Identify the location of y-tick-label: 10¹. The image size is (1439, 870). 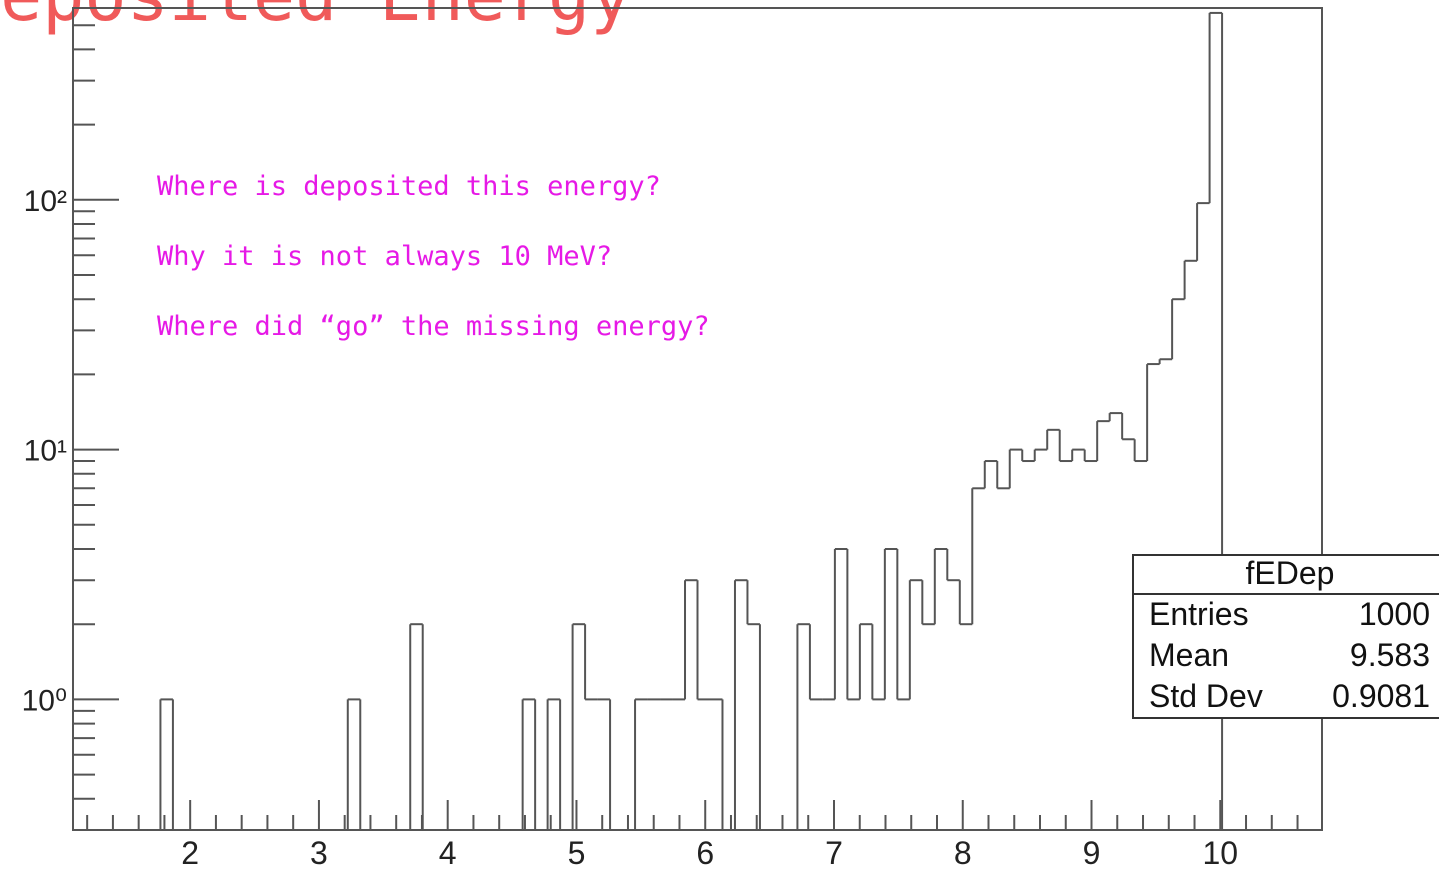
(45, 451).